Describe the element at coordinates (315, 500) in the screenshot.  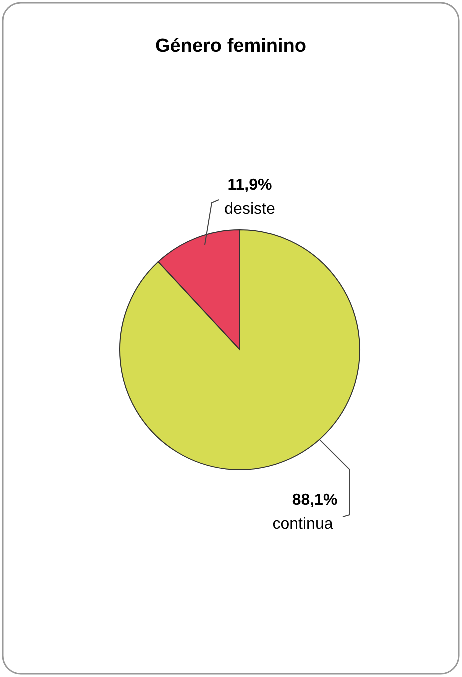
I see `data-label: 88,1%` at that location.